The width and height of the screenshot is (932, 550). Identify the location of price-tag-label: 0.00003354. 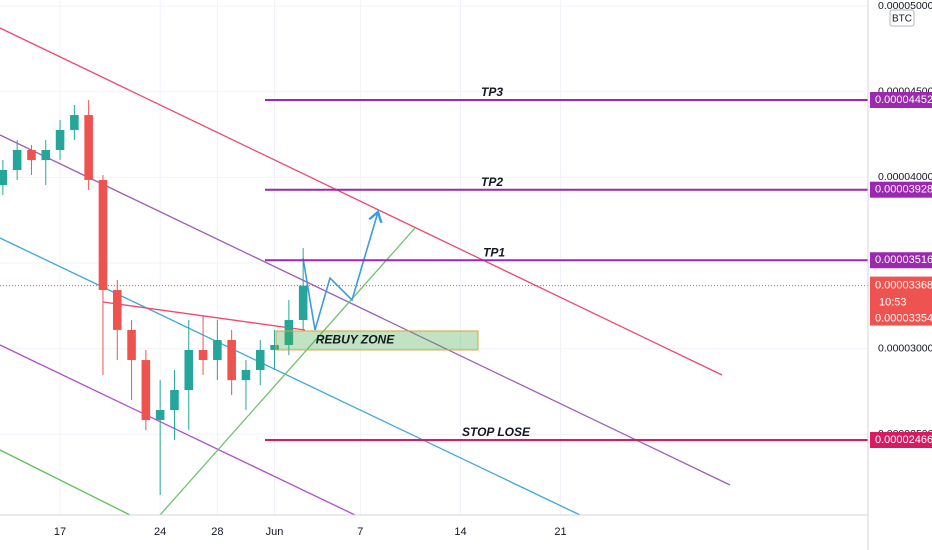
(903, 318).